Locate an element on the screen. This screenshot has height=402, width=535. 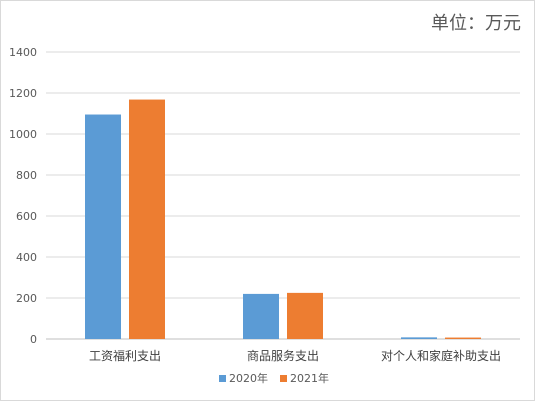
y-tick-label: 400 is located at coordinates (26, 257).